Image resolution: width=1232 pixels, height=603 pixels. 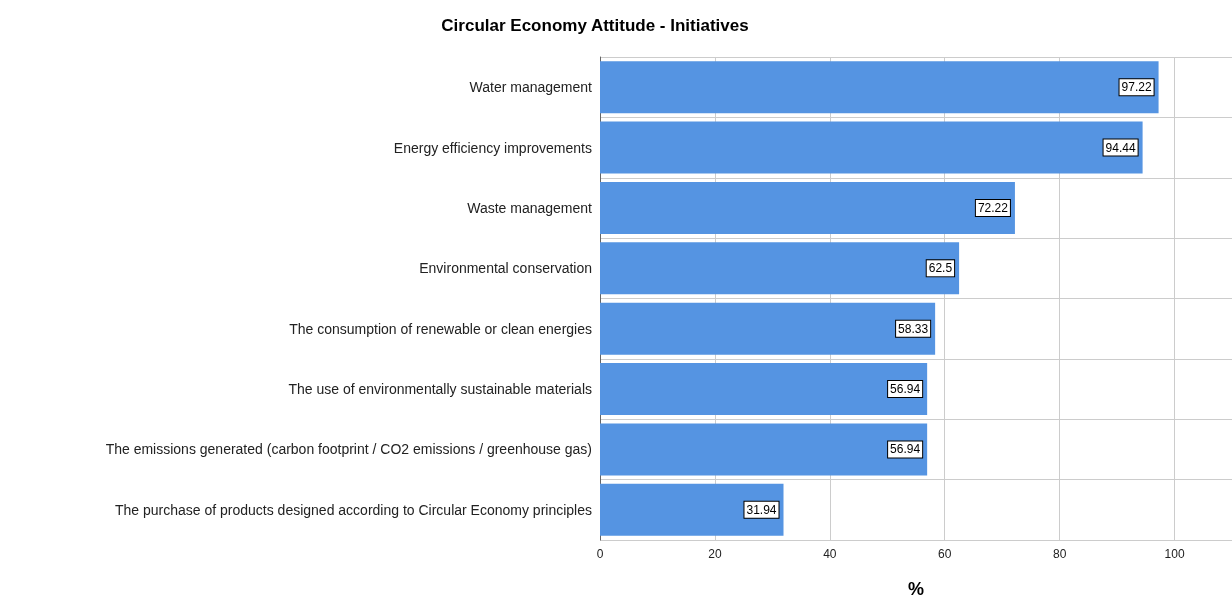 What do you see at coordinates (993, 207) in the screenshot?
I see `data-label: 72.22` at bounding box center [993, 207].